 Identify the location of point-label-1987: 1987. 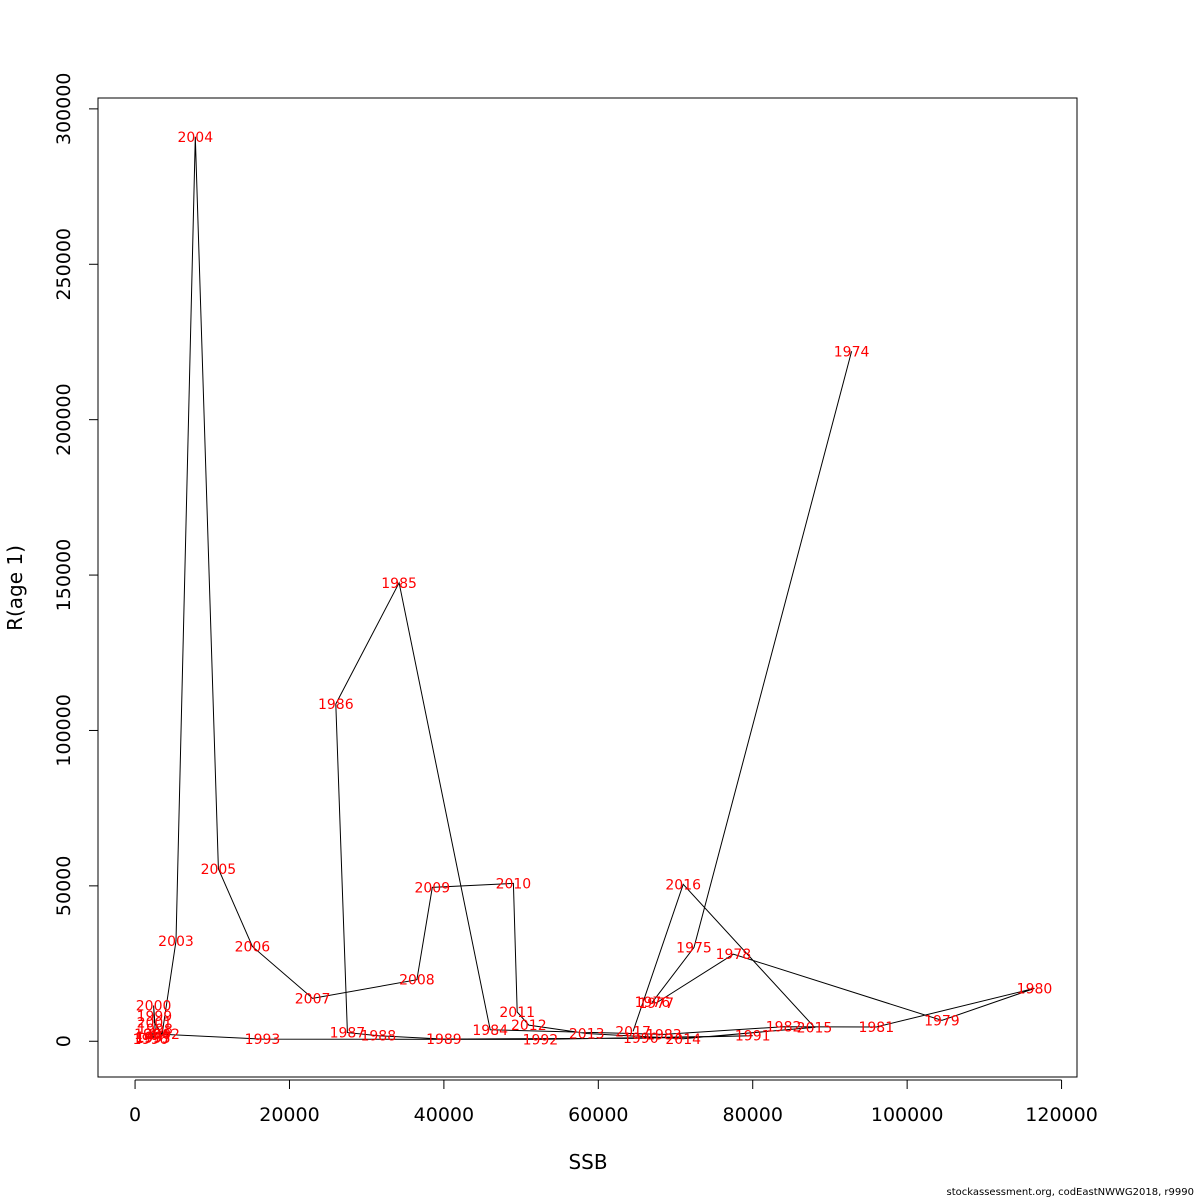
(348, 1034).